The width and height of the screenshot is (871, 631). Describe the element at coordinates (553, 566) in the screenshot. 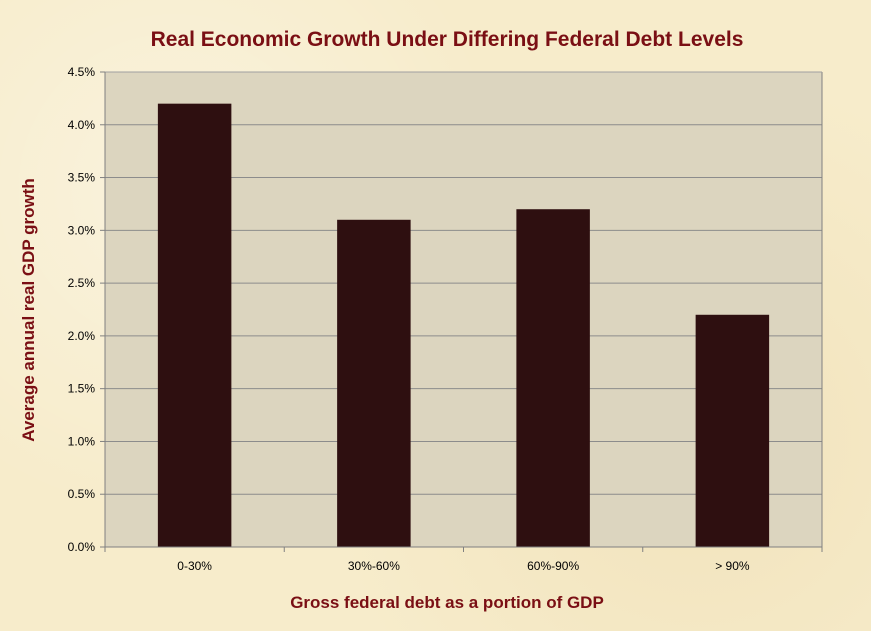

I see `x-tick-label: 60%-90%` at that location.